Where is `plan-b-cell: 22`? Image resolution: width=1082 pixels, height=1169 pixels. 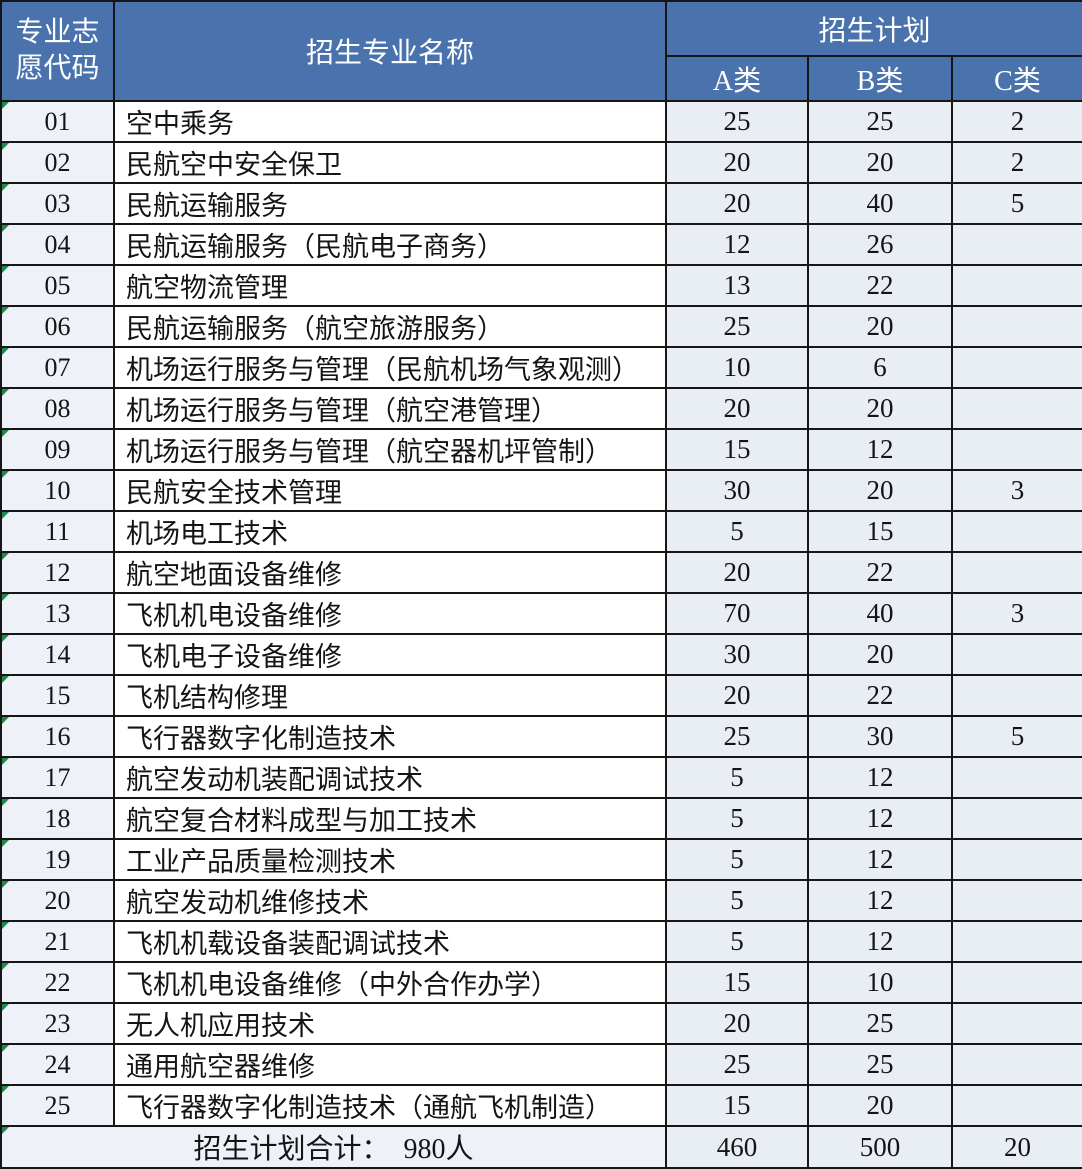 plan-b-cell: 22 is located at coordinates (880, 572).